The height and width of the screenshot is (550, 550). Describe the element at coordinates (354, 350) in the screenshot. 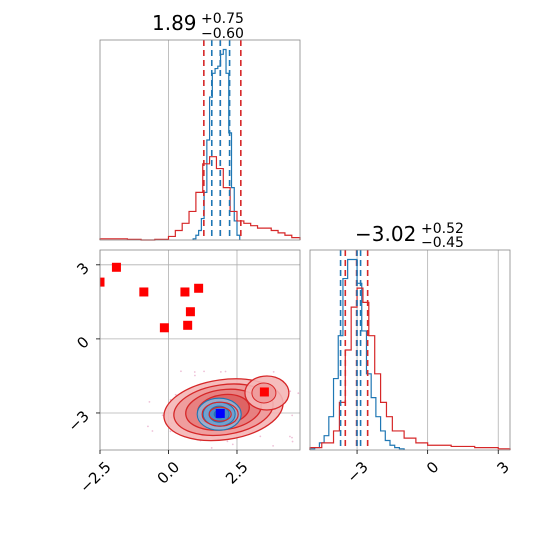

I see `histogram-y-quantile-lines` at that location.